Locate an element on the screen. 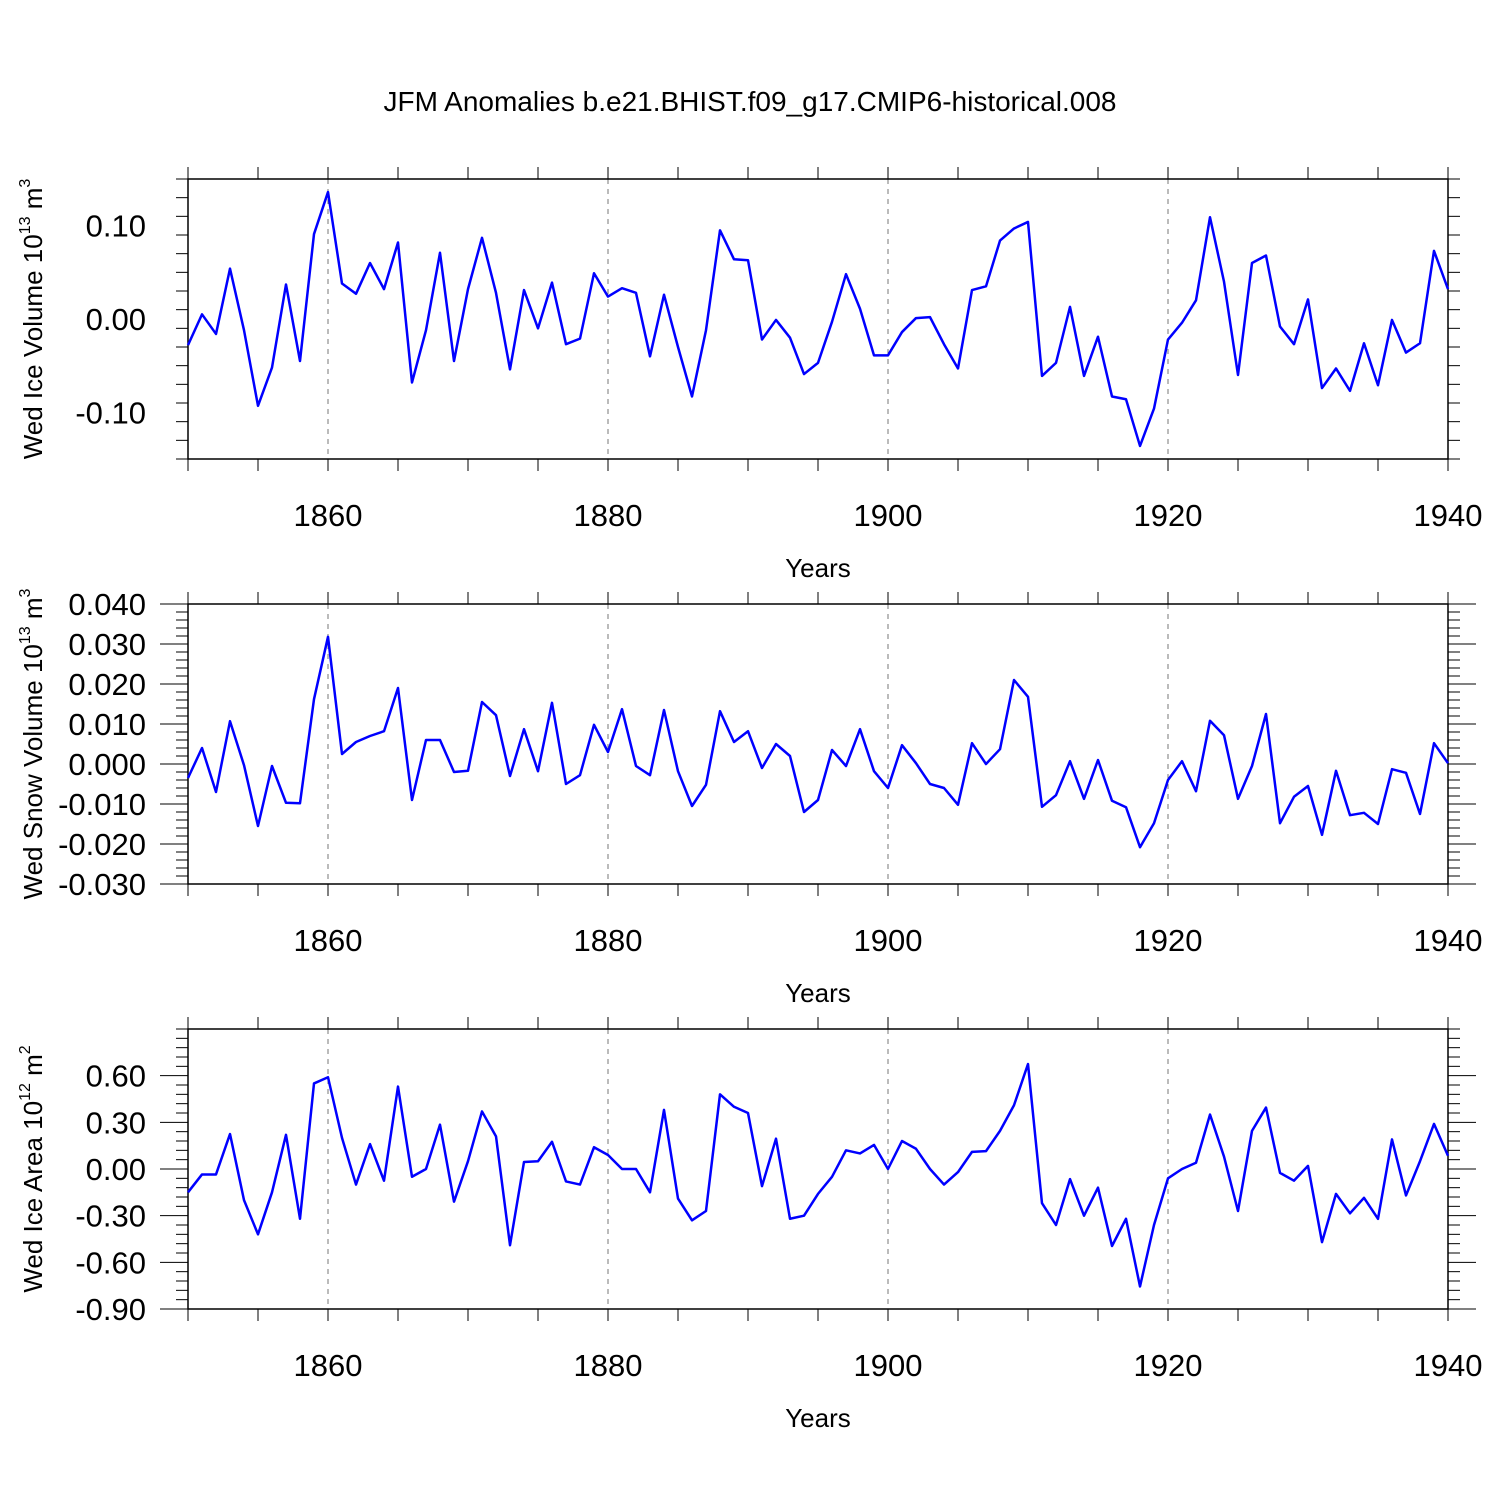  y-tick-label: -0.020 is located at coordinates (102, 844).